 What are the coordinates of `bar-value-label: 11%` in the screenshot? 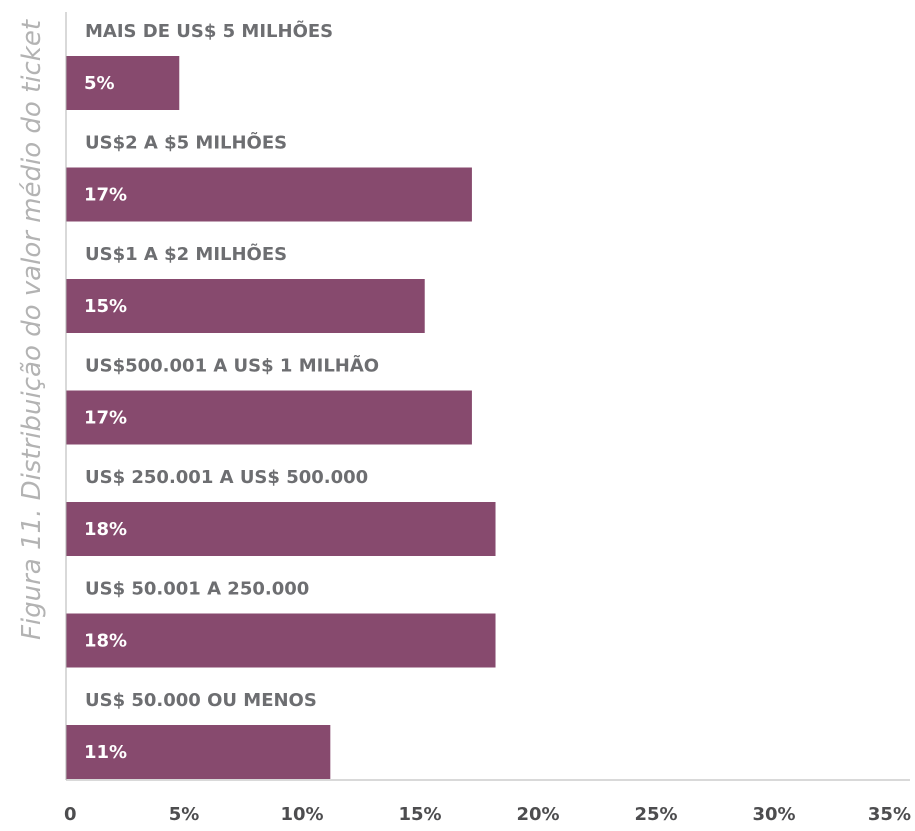 It's located at (105, 752).